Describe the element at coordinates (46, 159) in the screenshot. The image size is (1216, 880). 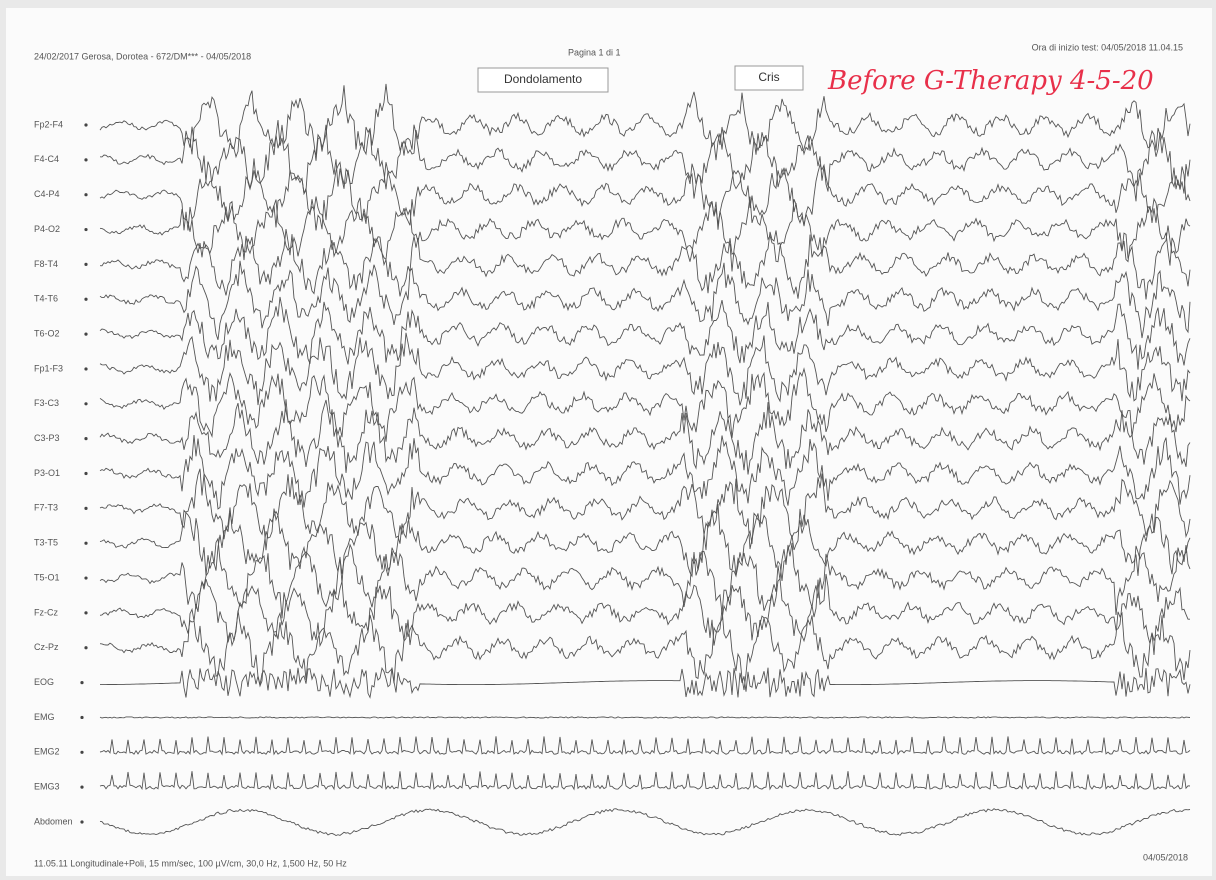
I see `channel-label: F4-C4` at that location.